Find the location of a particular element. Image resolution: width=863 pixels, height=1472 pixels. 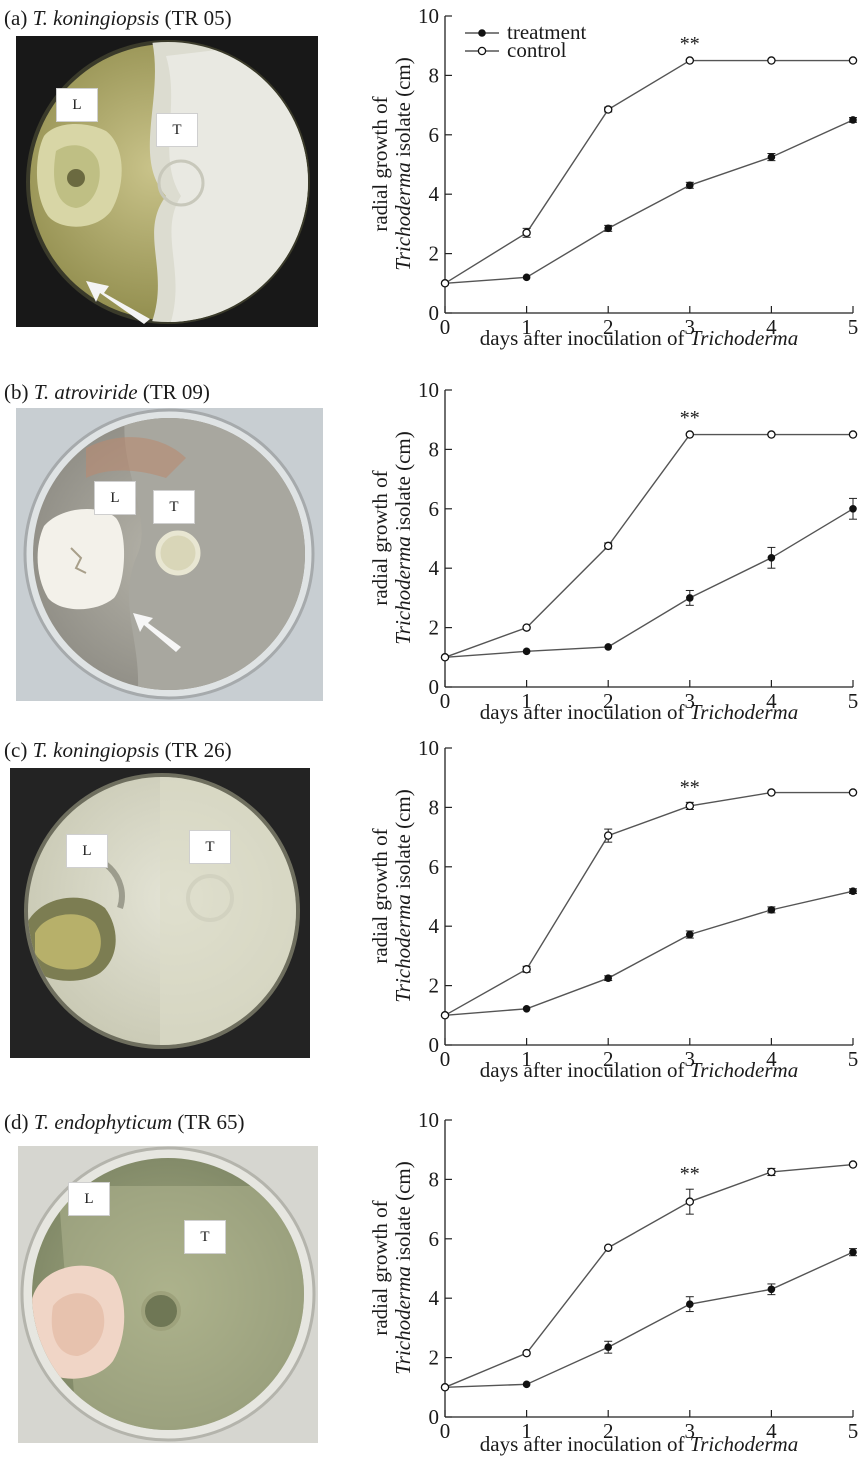

legend-control-marker is located at coordinates (482, 51).